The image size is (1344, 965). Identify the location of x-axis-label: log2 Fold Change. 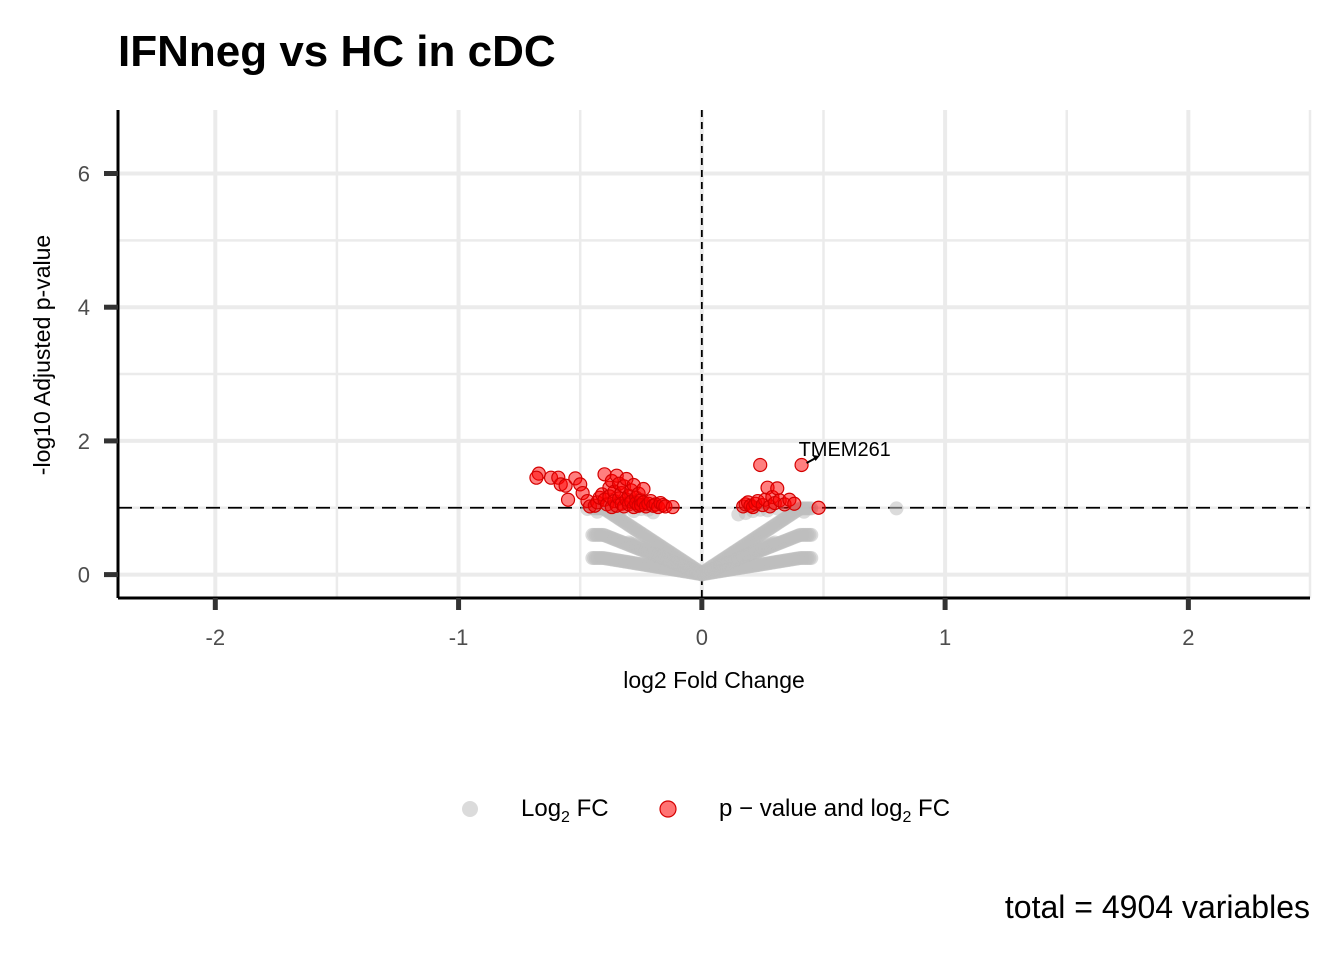
(714, 680).